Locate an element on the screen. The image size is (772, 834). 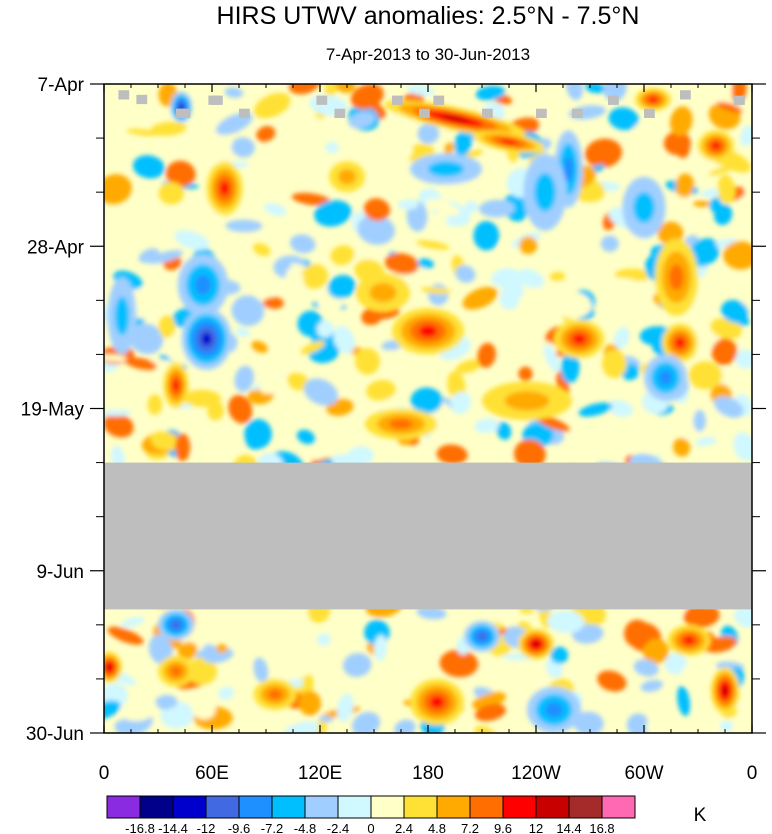
colorbar-label: -9.6 is located at coordinates (239, 827).